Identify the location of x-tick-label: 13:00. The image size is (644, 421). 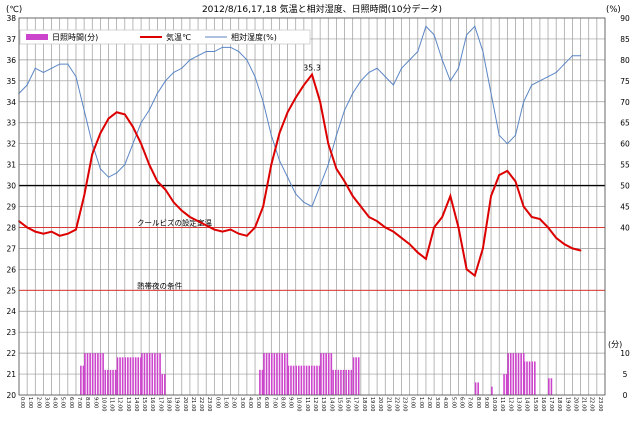
(518, 404).